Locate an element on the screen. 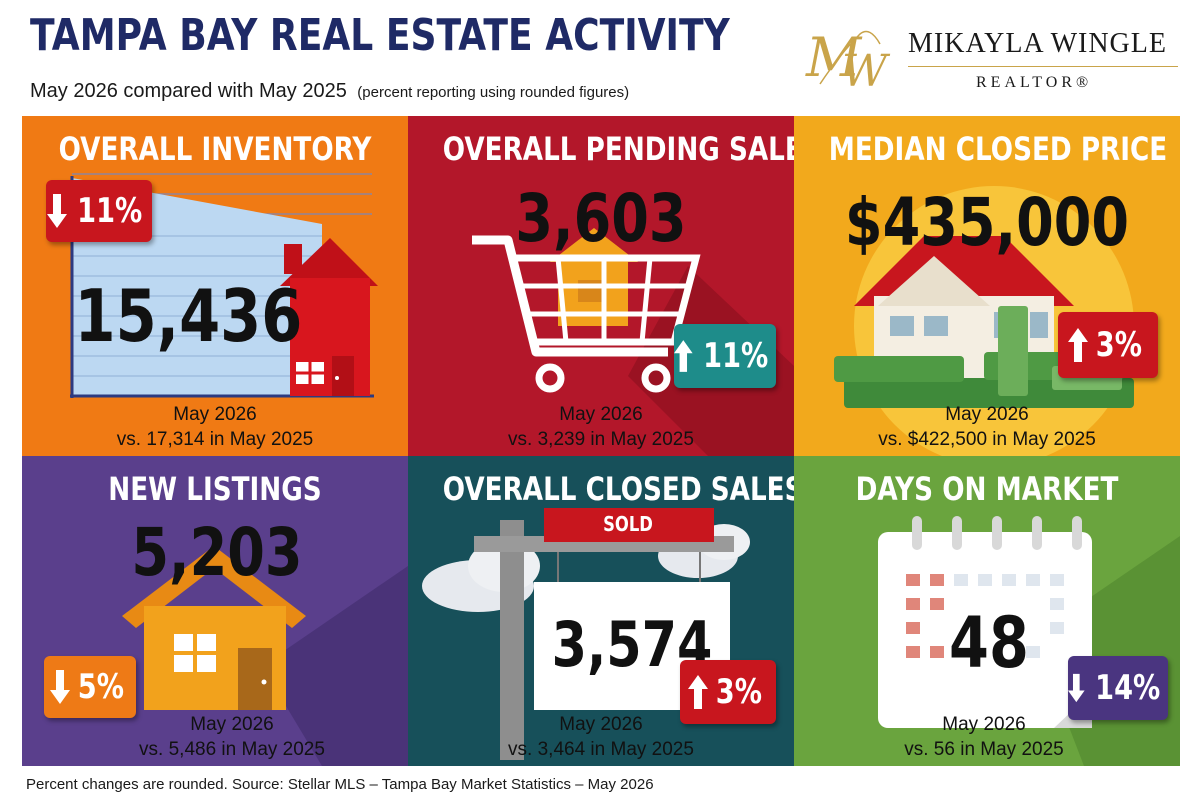 The height and width of the screenshot is (800, 1200). brand-divider is located at coordinates (1043, 66).